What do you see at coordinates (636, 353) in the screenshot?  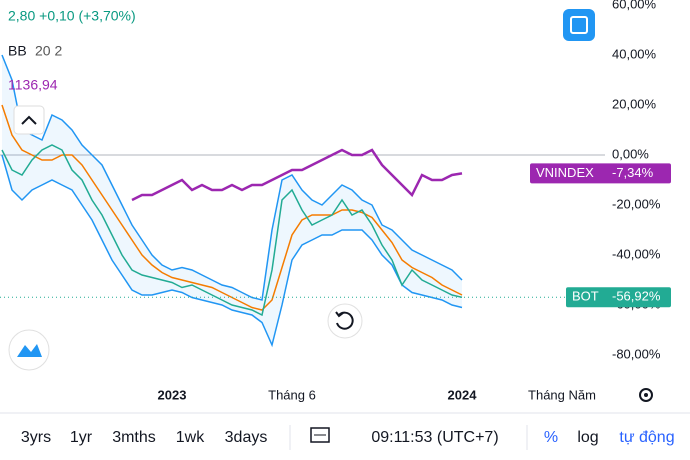 I see `y-tick-label: -80,00%` at bounding box center [636, 353].